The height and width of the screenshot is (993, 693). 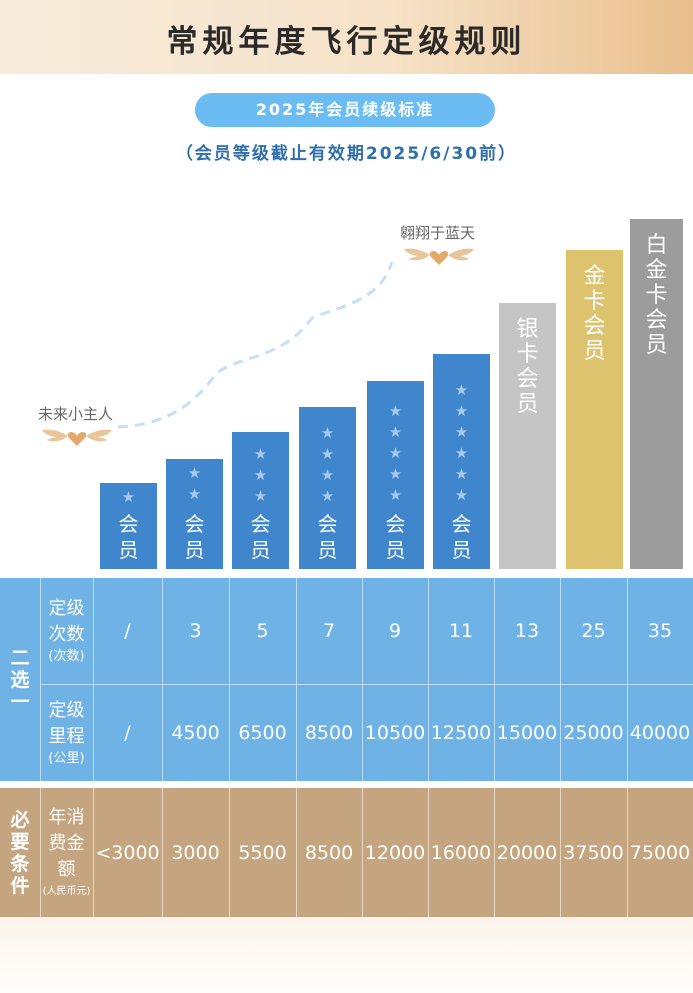 I want to click on star-icons: ★★, so click(x=194, y=483).